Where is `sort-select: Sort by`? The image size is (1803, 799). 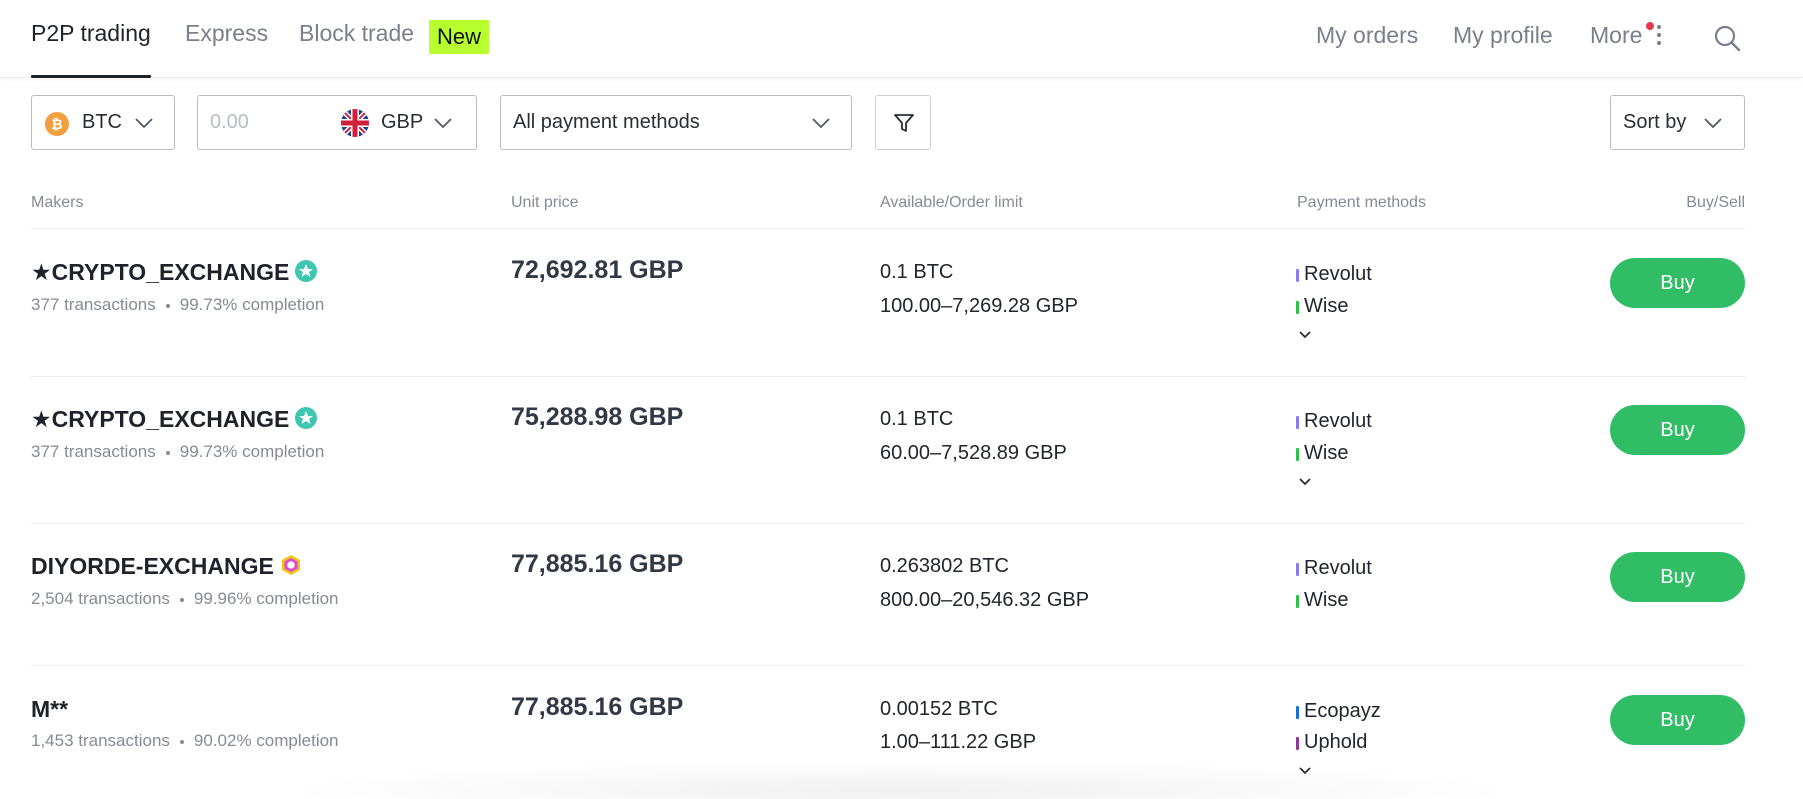 sort-select: Sort by is located at coordinates (1677, 122).